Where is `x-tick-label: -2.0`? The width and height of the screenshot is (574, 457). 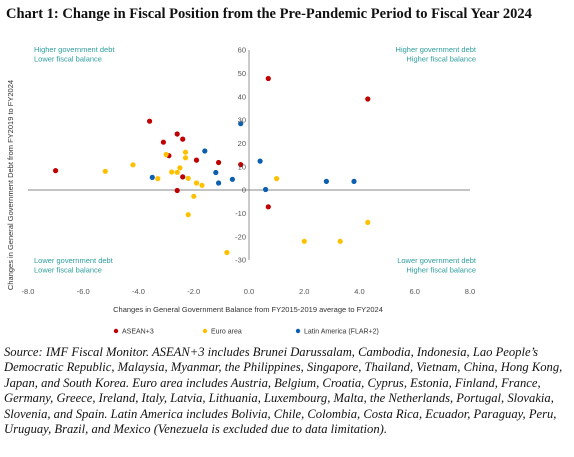 x-tick-label: -2.0 is located at coordinates (193, 291).